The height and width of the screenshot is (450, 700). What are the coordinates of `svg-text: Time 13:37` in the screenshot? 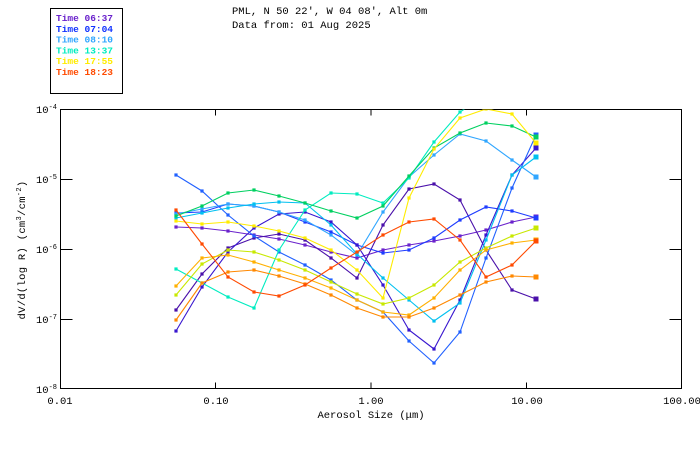 It's located at (84, 50).